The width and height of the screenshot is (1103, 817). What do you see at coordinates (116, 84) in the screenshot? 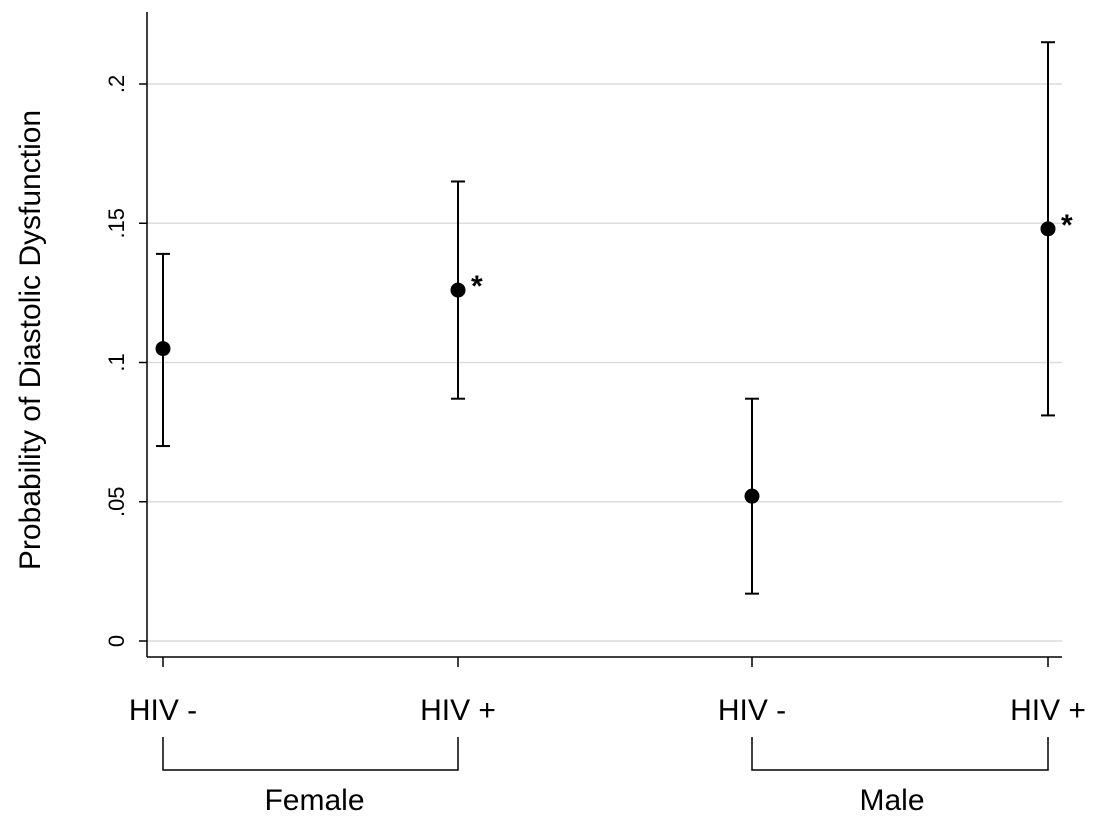
I see `y-tick-label: .2` at bounding box center [116, 84].